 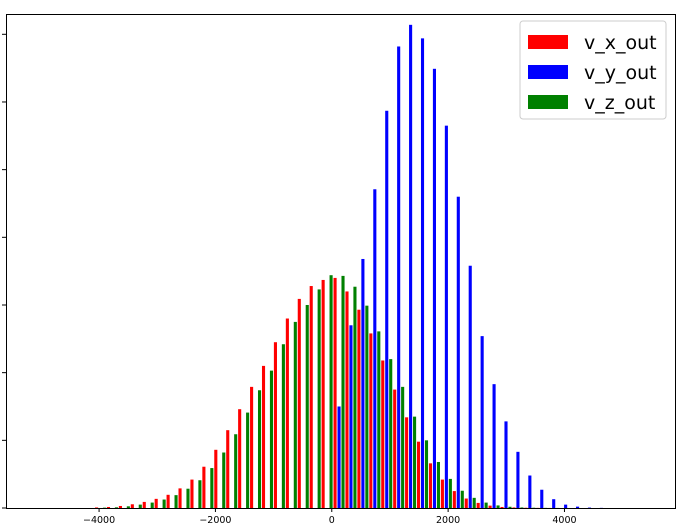 I want to click on legend-label-v-x-out: v_x_out, so click(x=620, y=43).